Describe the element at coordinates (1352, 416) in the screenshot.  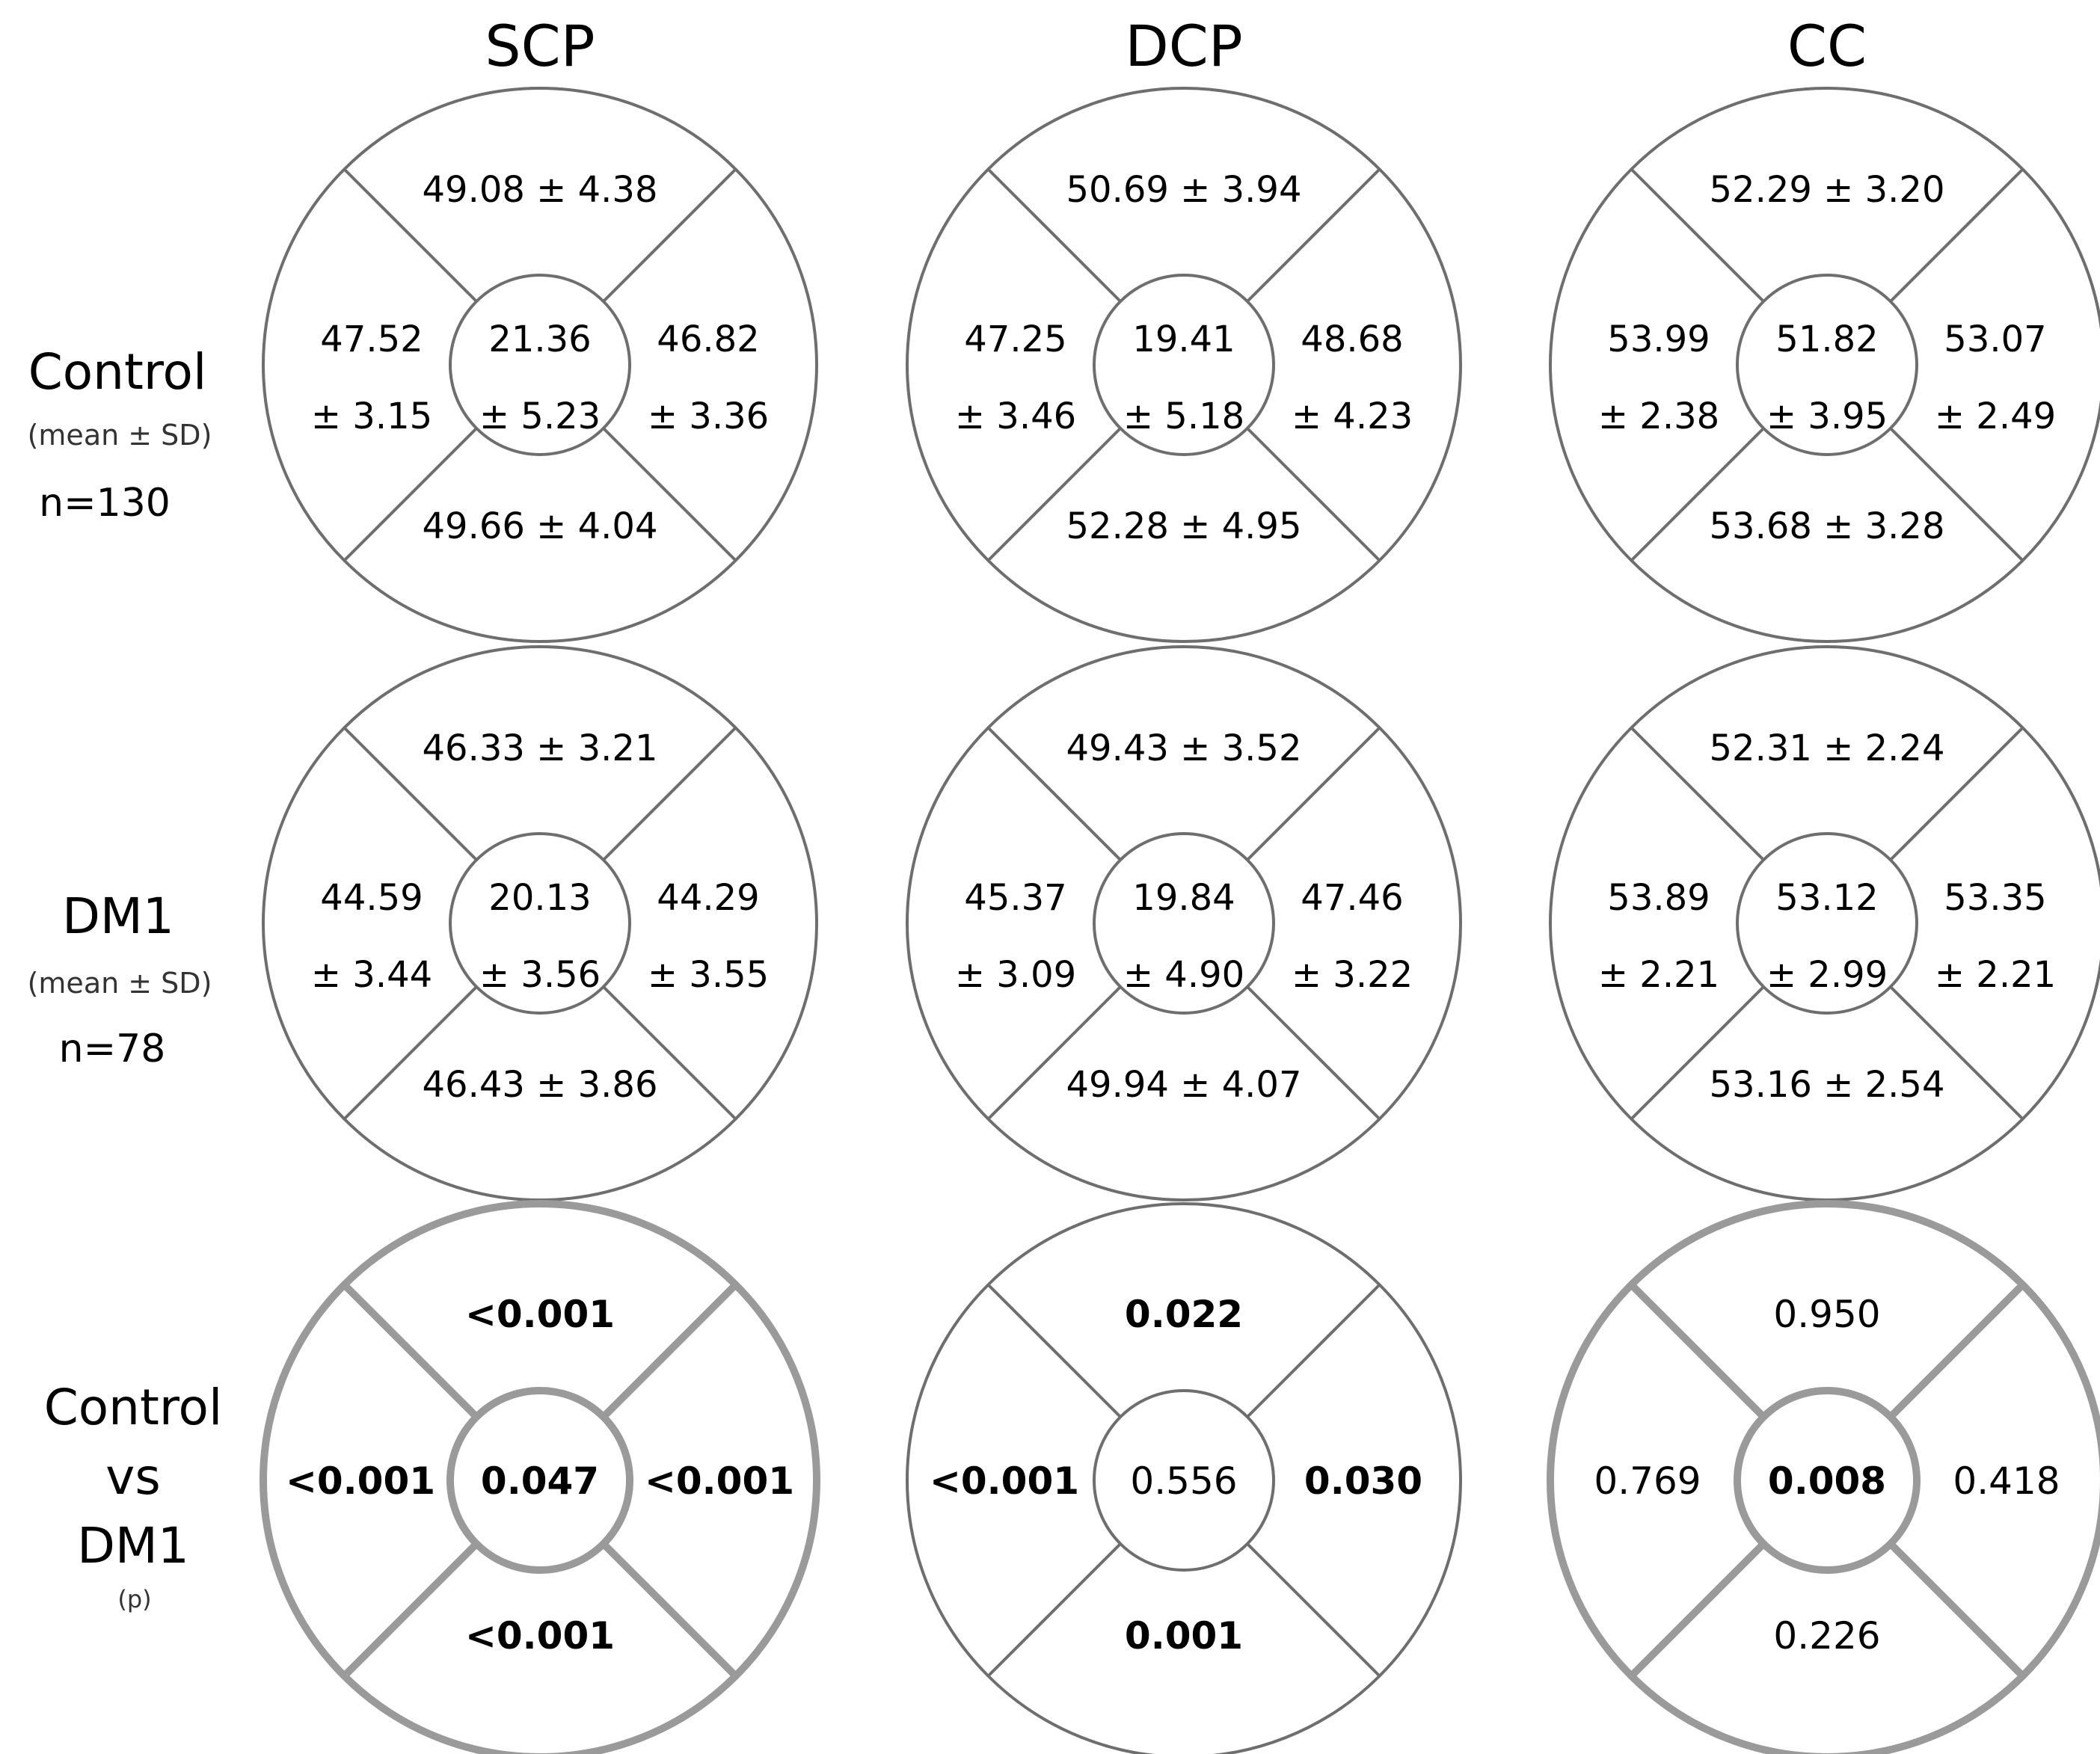
I see `sector-right-sd: ± 4.23` at that location.